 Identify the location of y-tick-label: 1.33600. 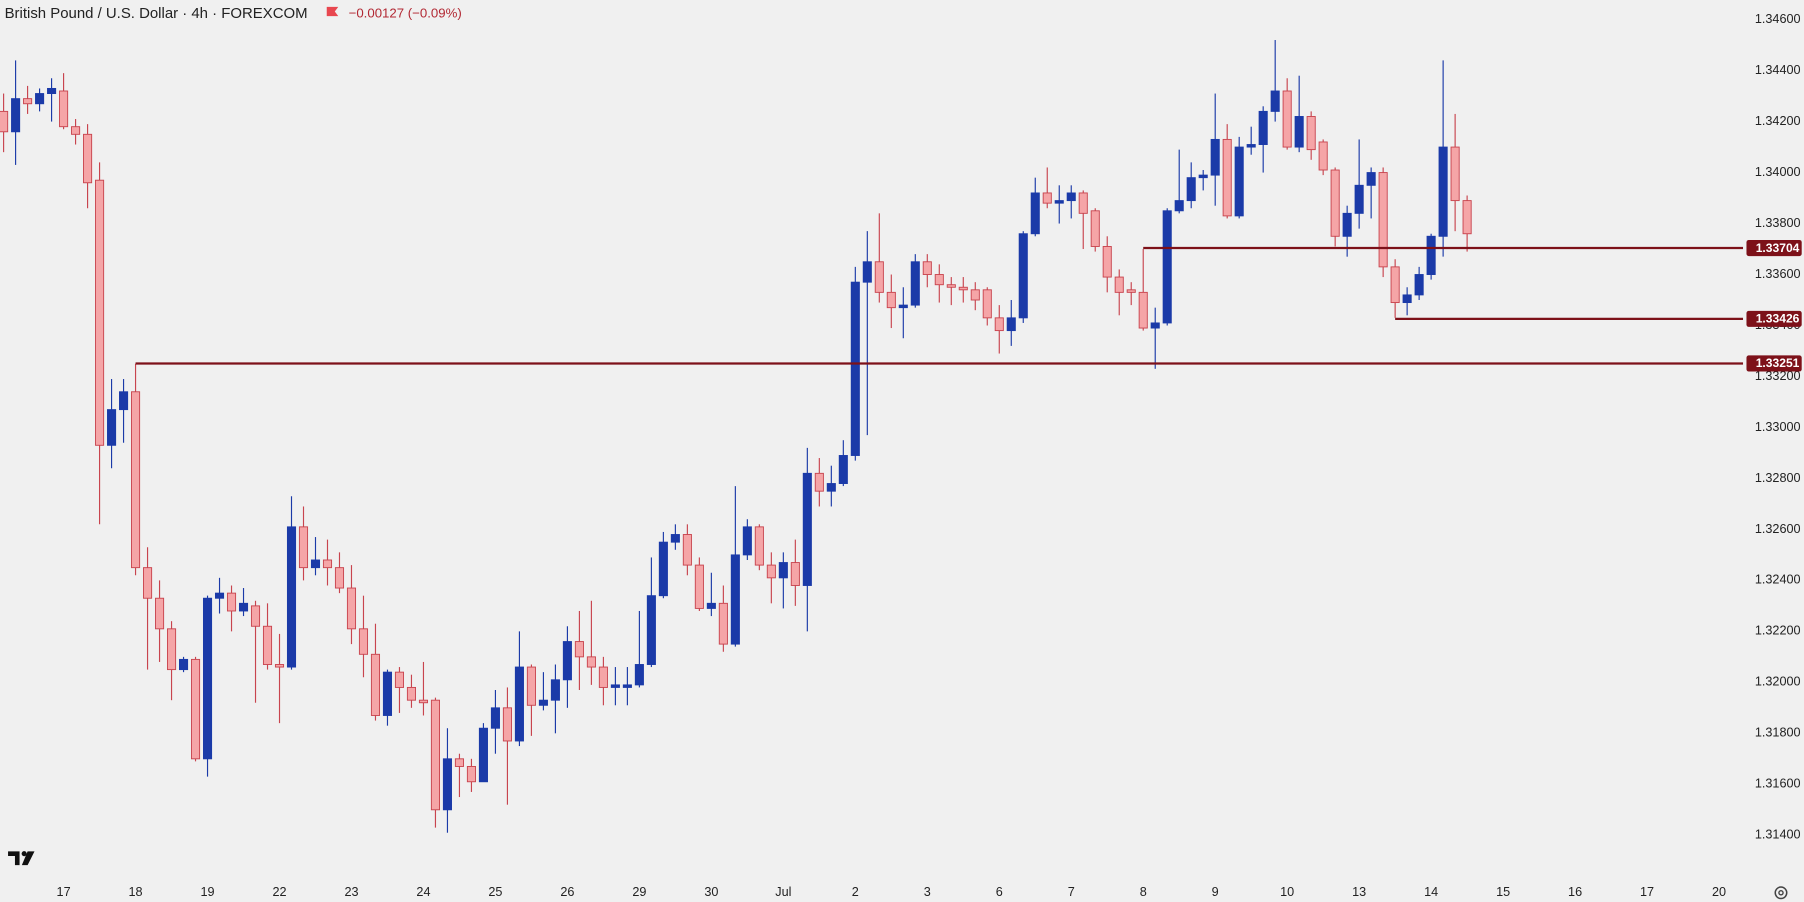
(1778, 274).